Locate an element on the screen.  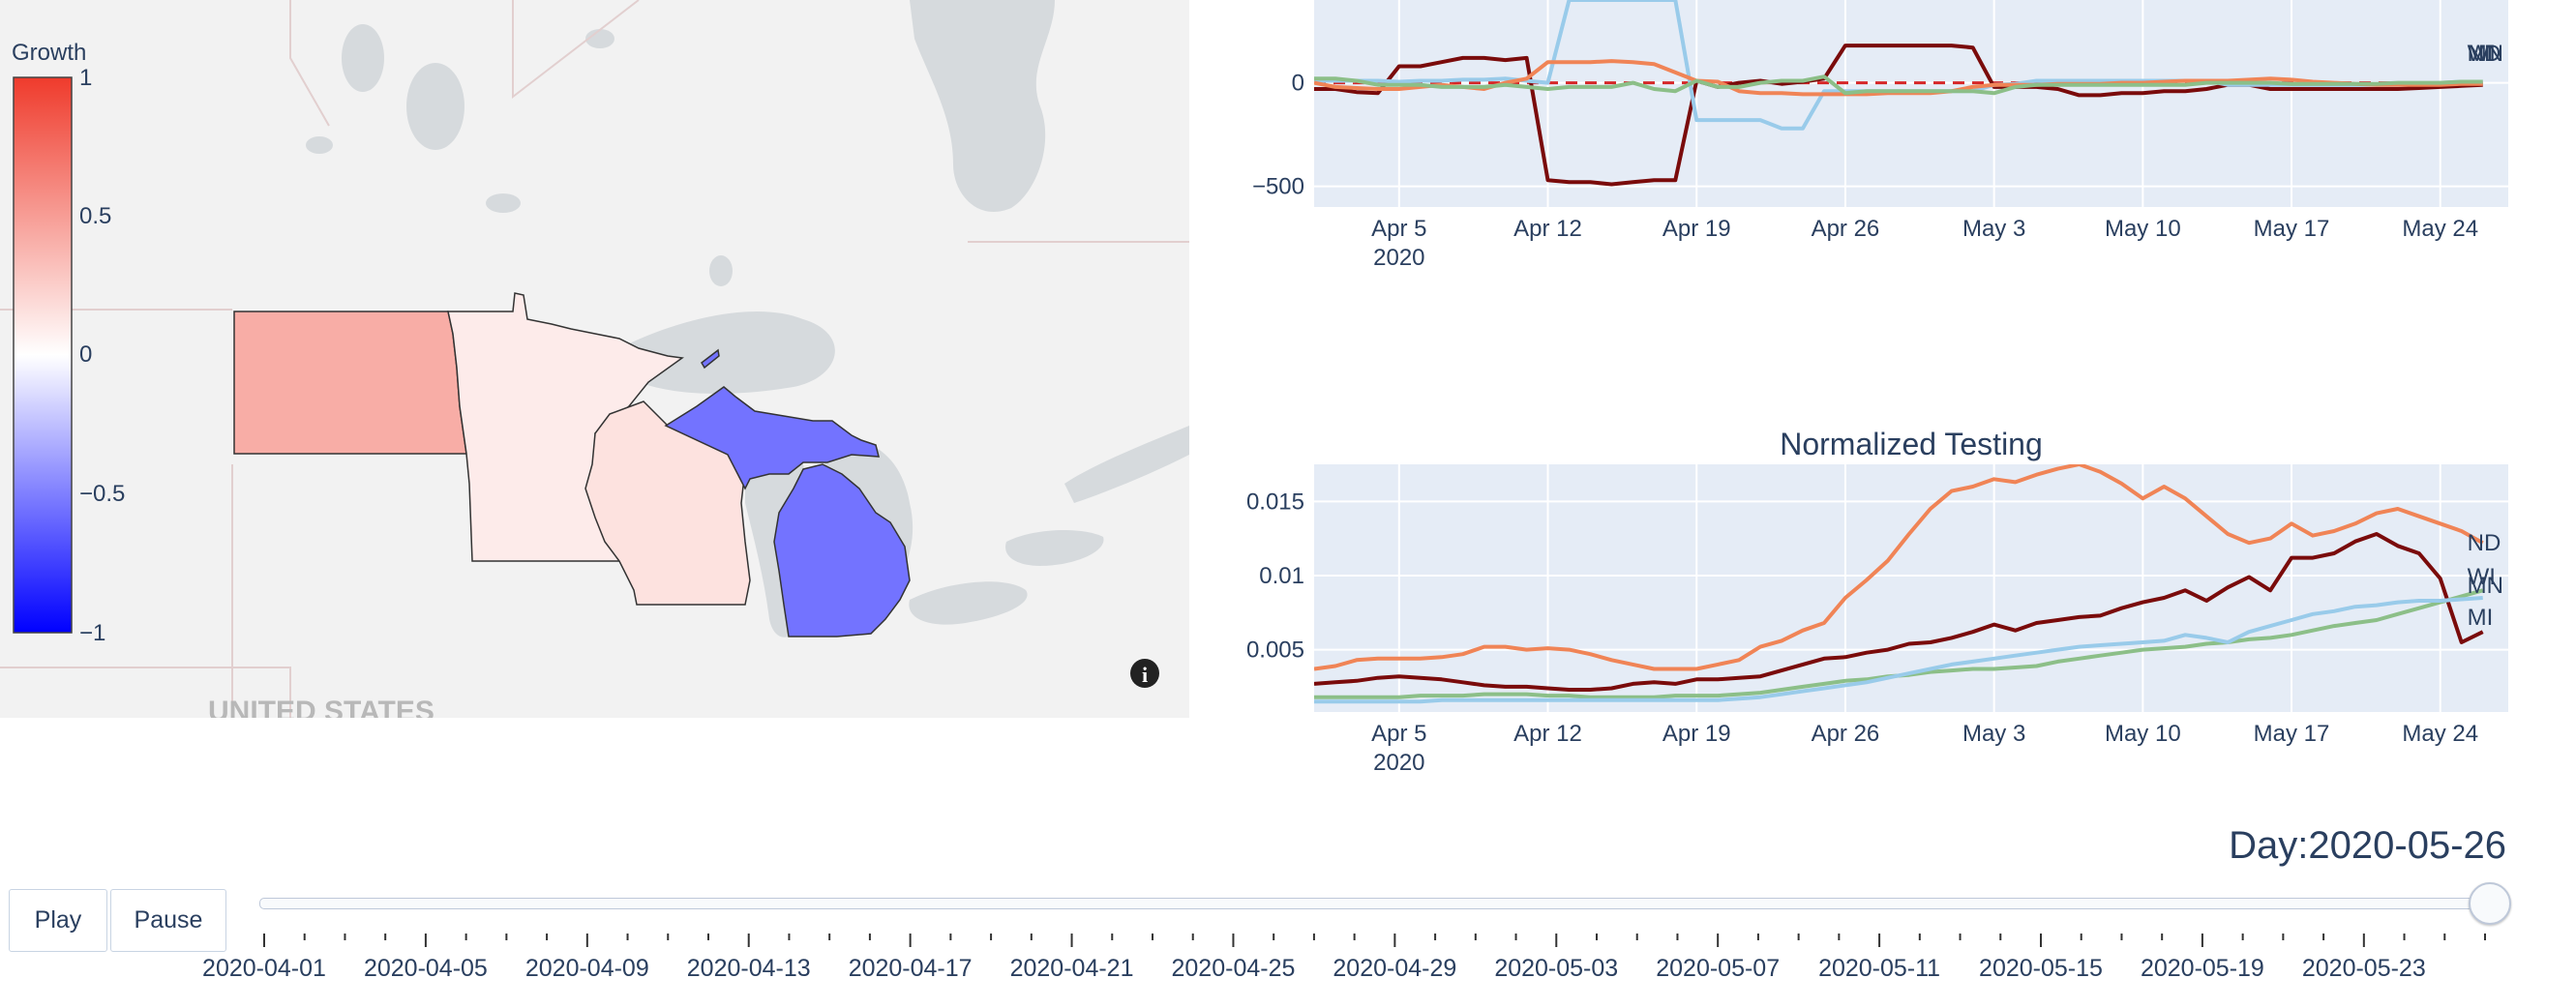
slider-tick-label: 2020-04-29 is located at coordinates (1394, 968).